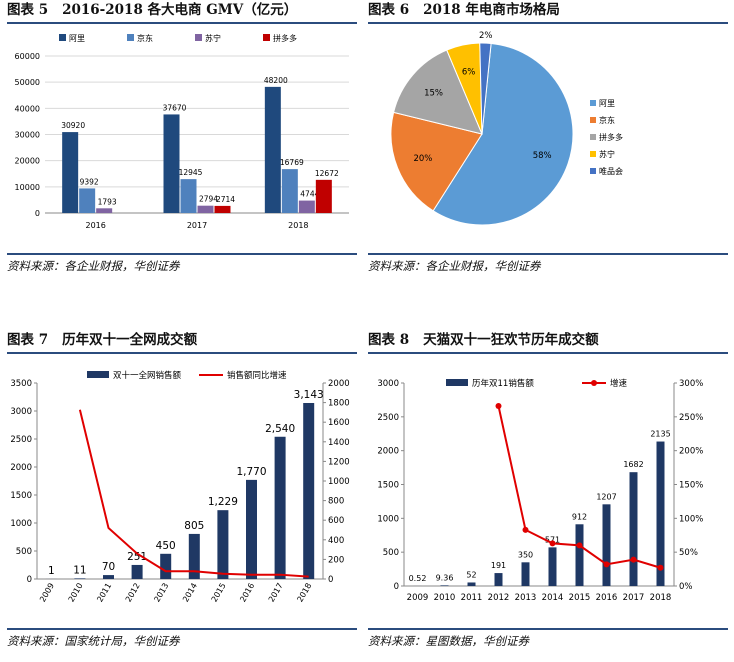 The image size is (734, 662). Describe the element at coordinates (491, 10) in the screenshot. I see `figure-6-title-text: 2018 年电商市场格局` at that location.